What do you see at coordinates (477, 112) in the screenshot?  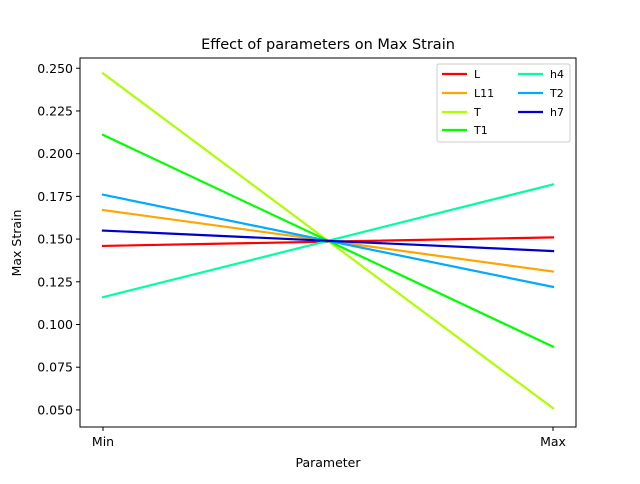 I see `legend-label-t: T` at bounding box center [477, 112].